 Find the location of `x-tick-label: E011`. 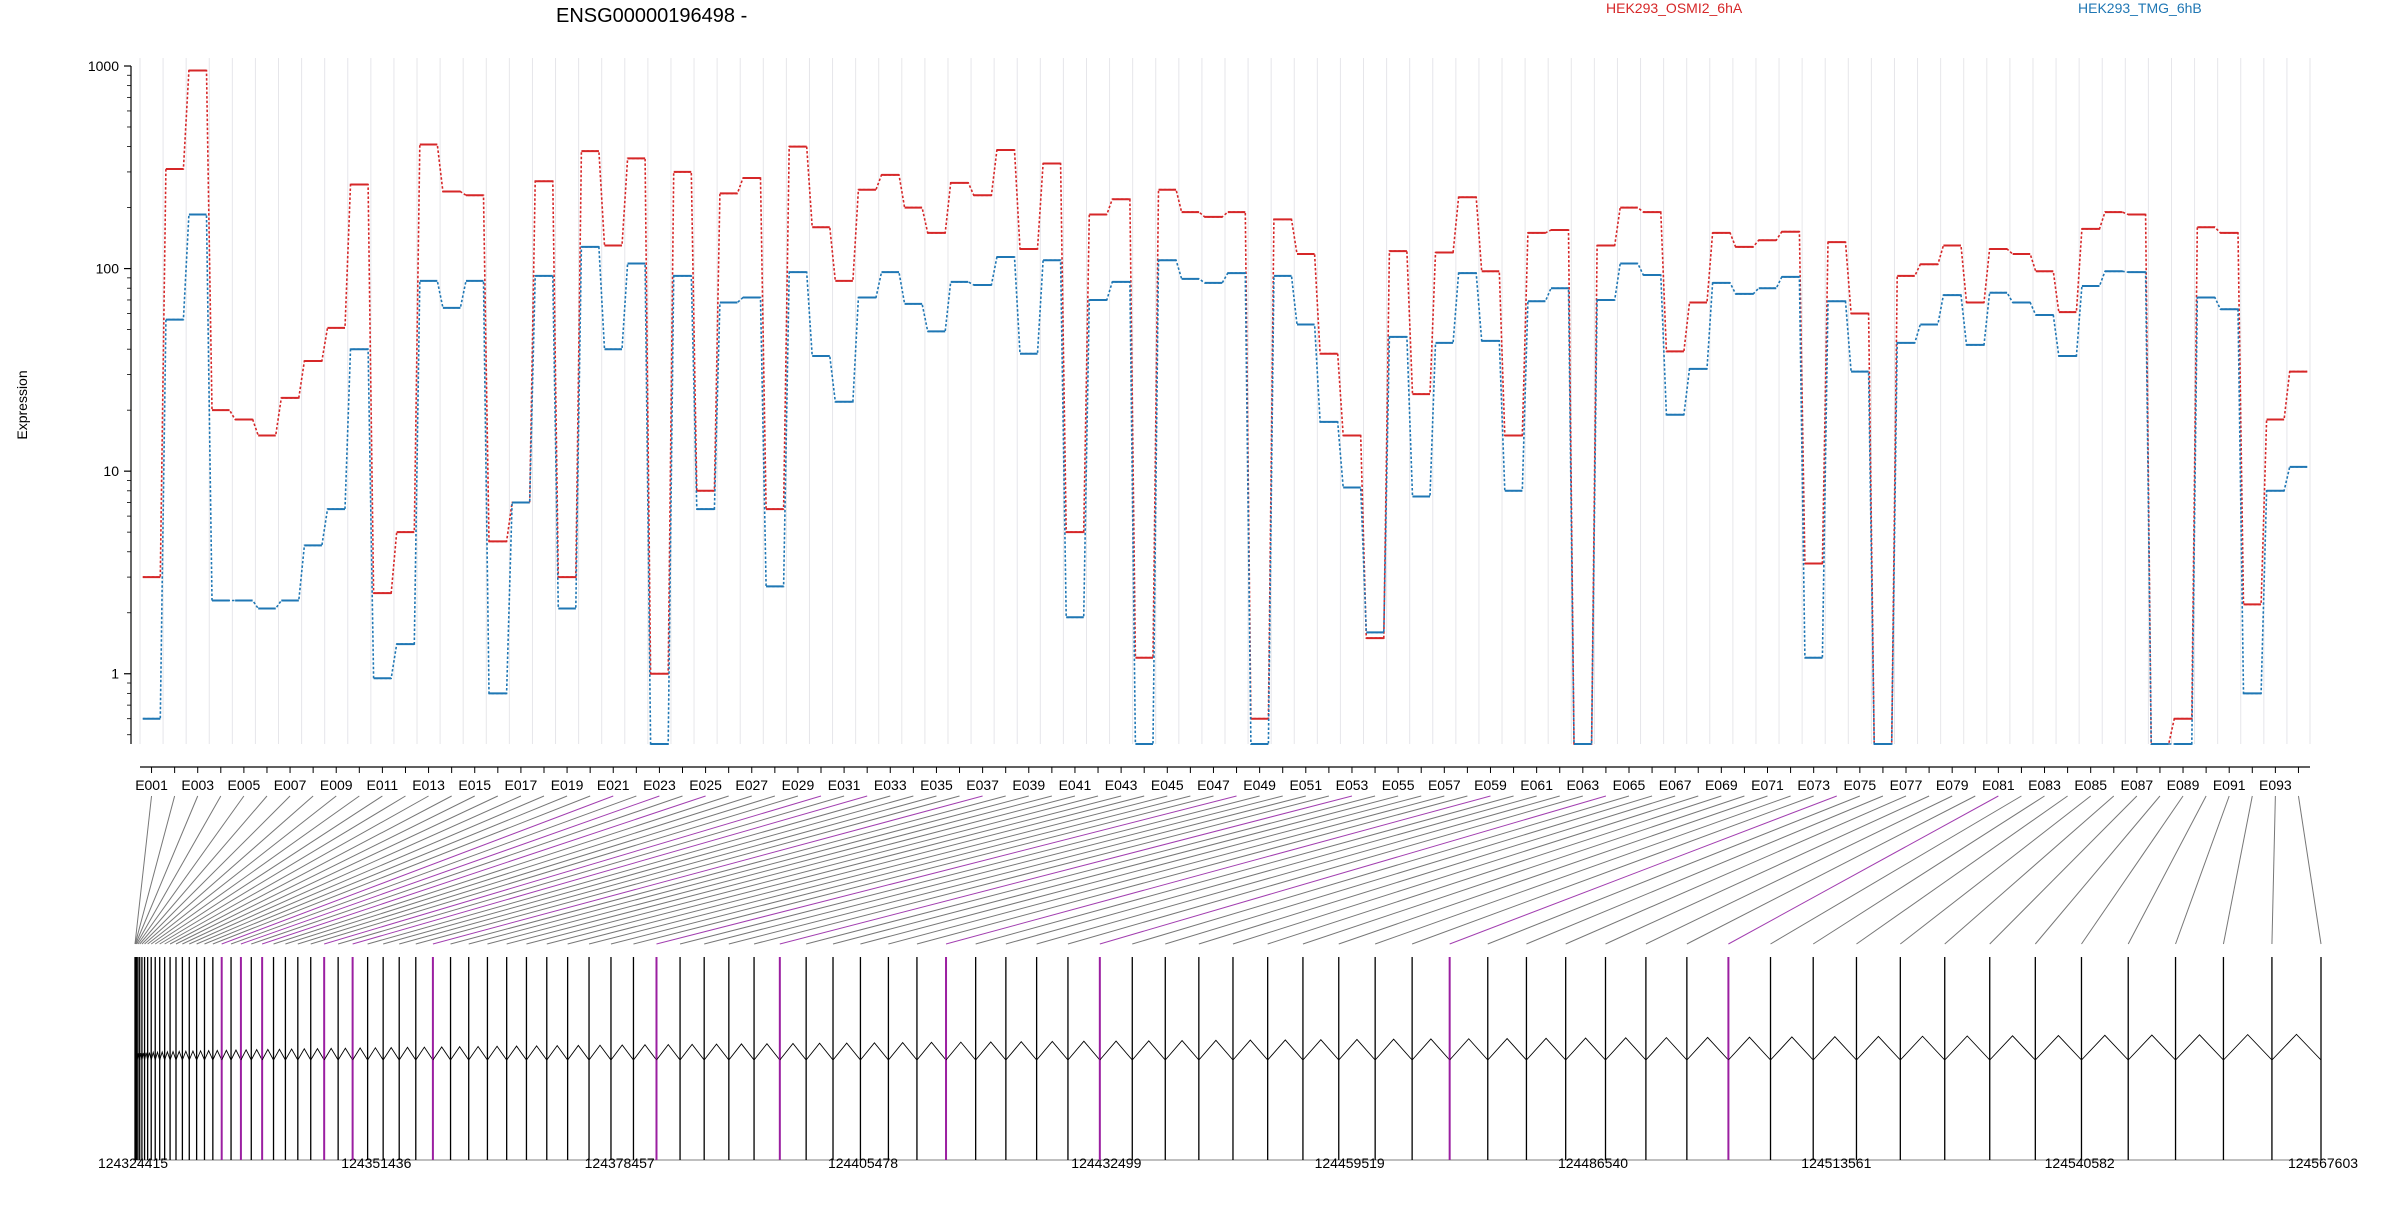

x-tick-label: E011 is located at coordinates (383, 785).